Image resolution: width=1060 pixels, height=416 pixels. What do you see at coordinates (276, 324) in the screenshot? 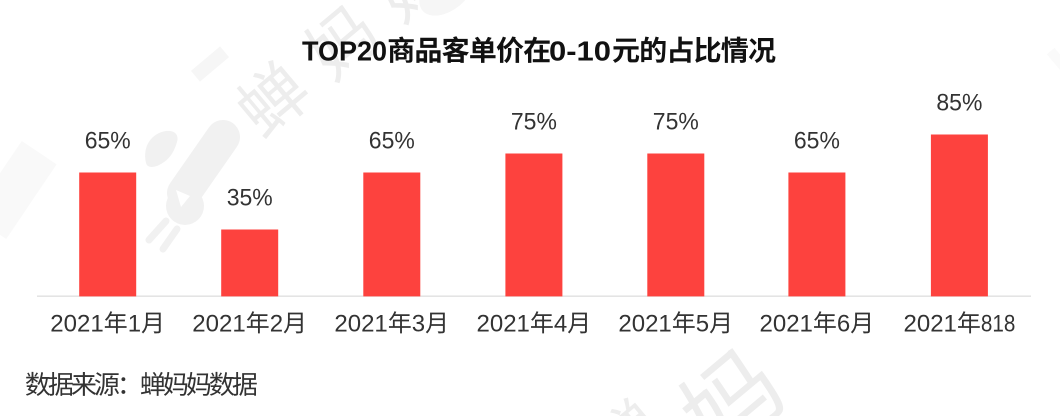
I see `svg-text: 2` at bounding box center [276, 324].